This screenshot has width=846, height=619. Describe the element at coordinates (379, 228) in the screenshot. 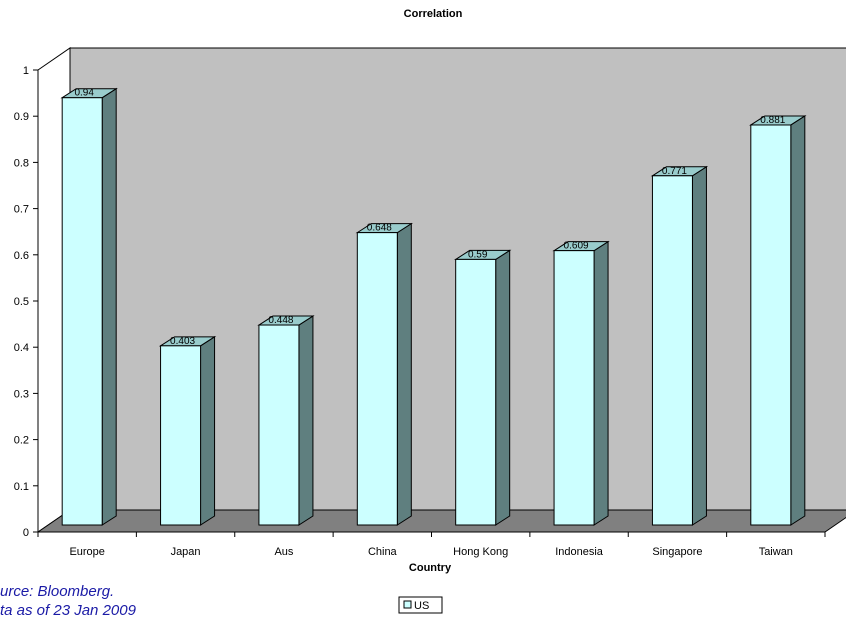

I see `data-label: 0.648` at that location.